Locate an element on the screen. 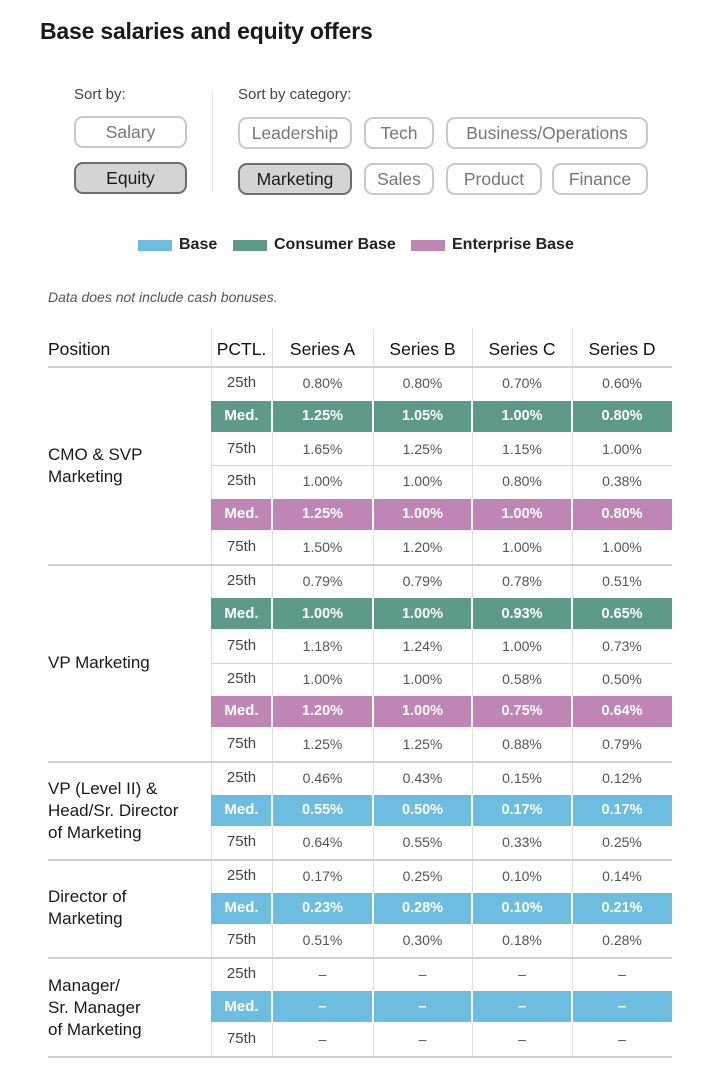 The image size is (720, 1080). value-cell-series-c: 0.15% is located at coordinates (522, 778).